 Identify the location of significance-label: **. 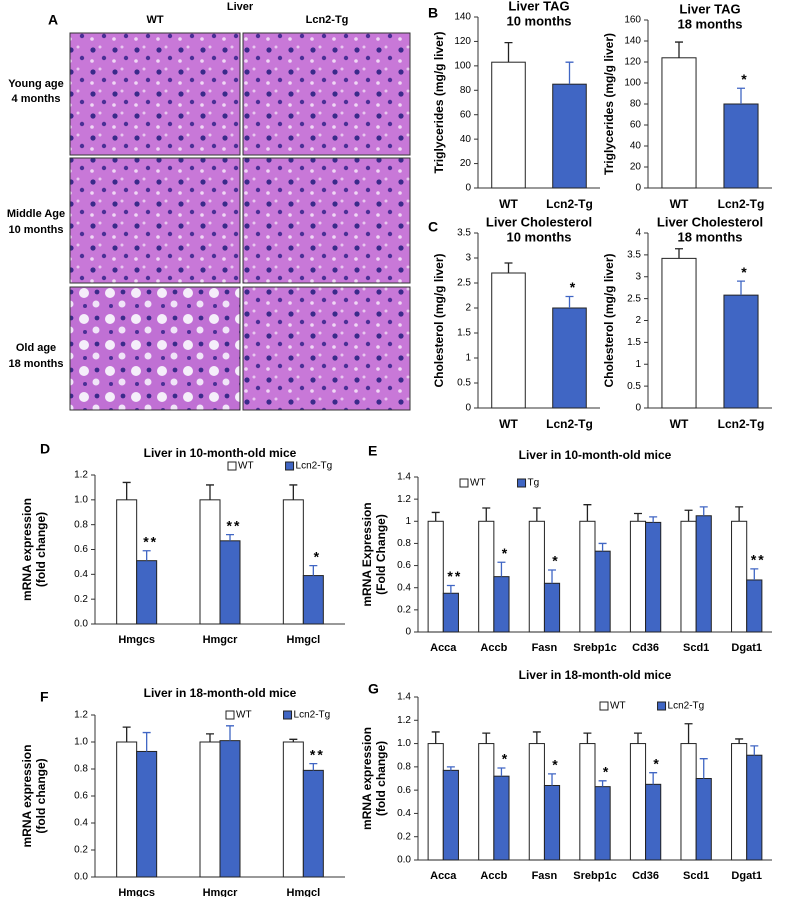
(317, 754).